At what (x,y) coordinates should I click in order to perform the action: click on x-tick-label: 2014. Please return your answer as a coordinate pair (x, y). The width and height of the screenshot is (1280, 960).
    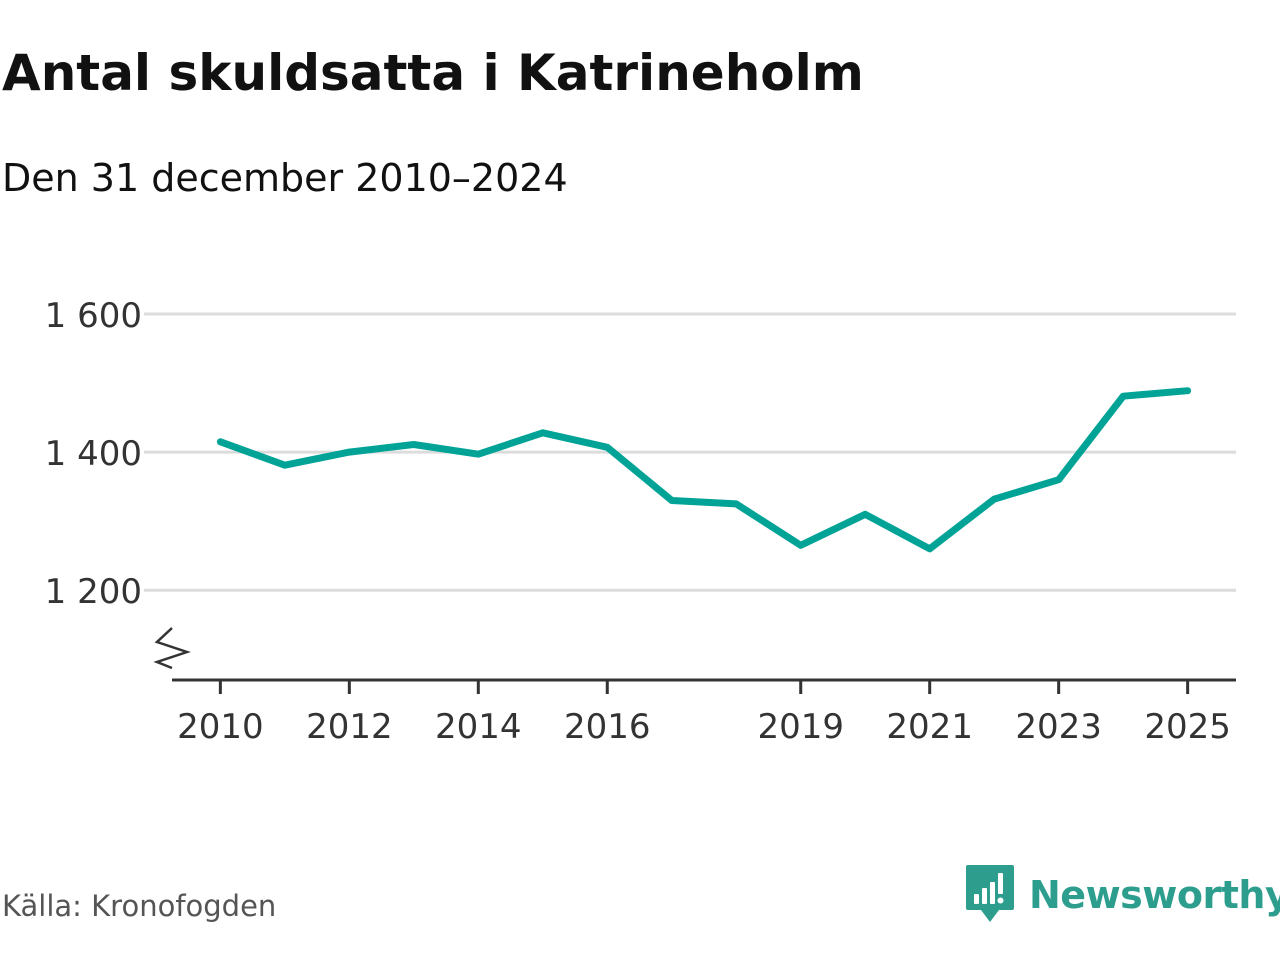
    Looking at the image, I should click on (478, 727).